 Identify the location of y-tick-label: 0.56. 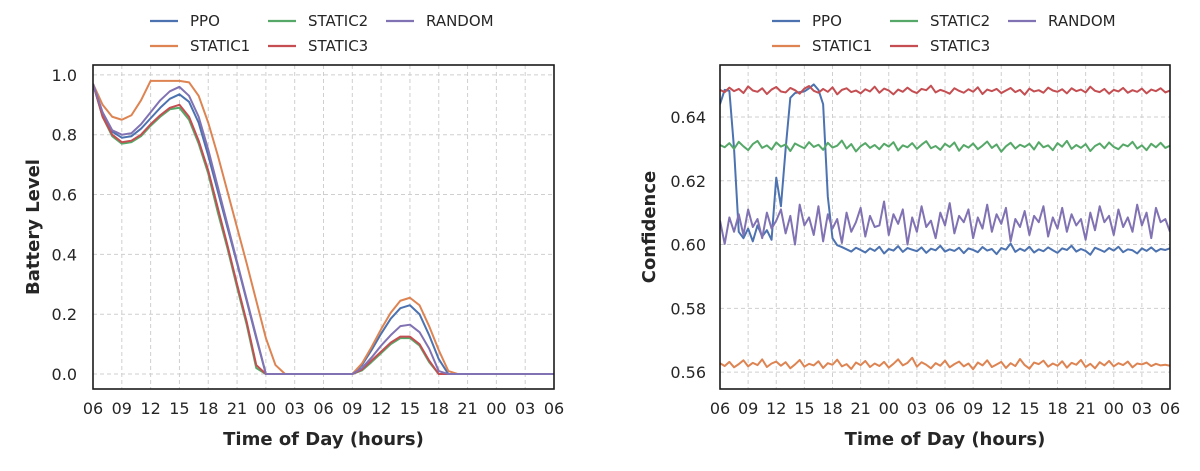
(688, 372).